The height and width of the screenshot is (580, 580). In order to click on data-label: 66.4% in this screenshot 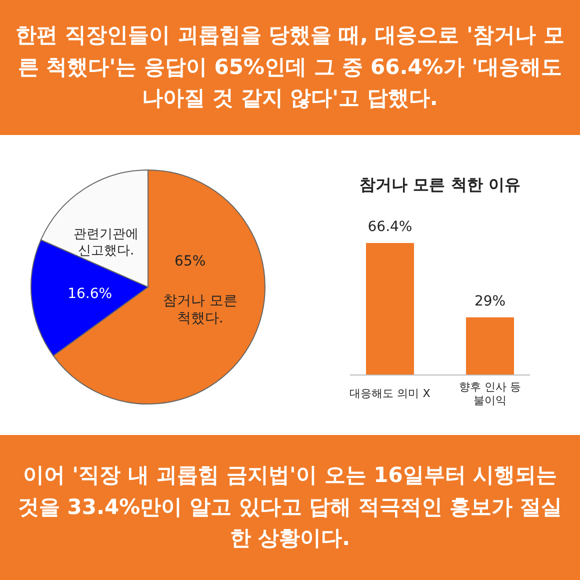, I will do `click(390, 227)`.